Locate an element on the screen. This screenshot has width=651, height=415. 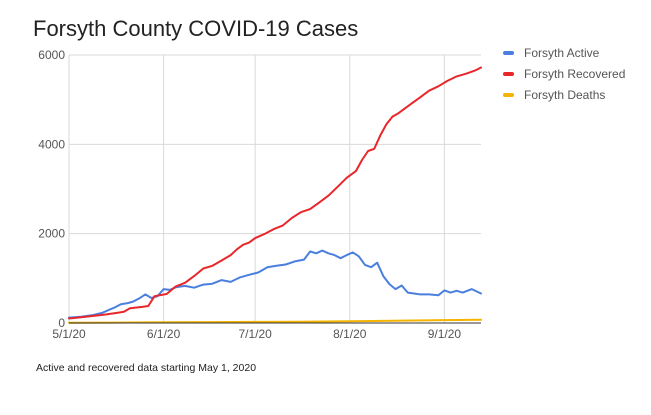
y-tick-label: 0 is located at coordinates (61, 323).